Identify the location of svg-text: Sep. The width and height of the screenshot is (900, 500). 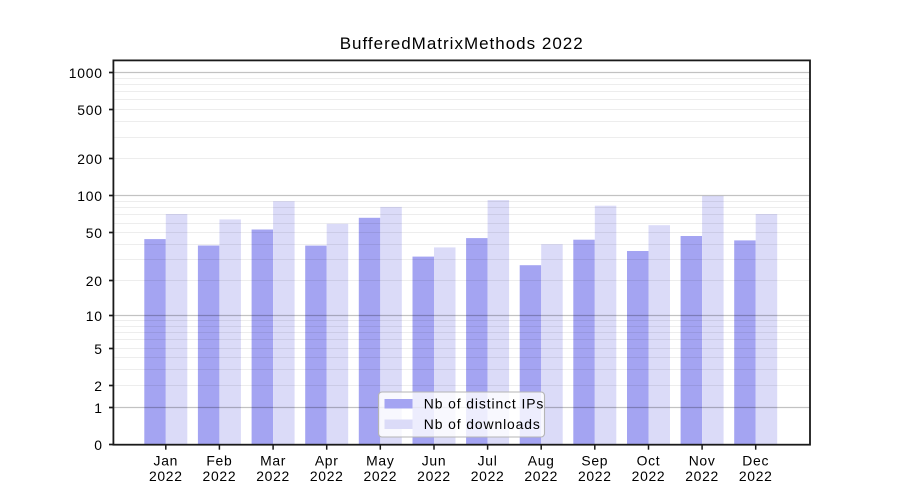
(594, 461).